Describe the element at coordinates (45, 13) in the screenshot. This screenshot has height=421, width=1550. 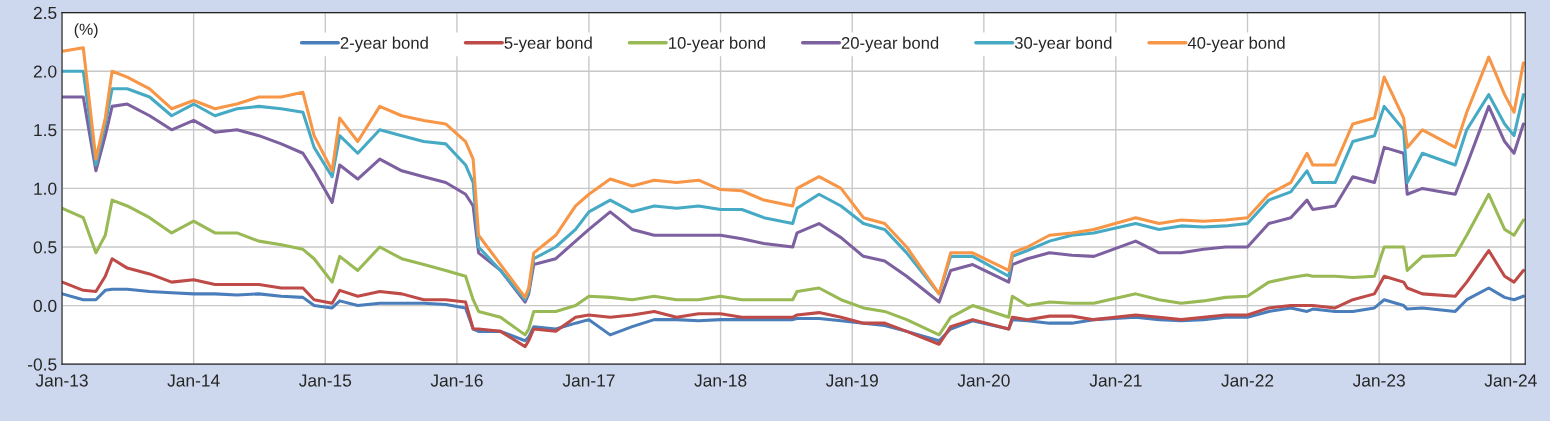
I see `y-tick-label: 2.5` at that location.